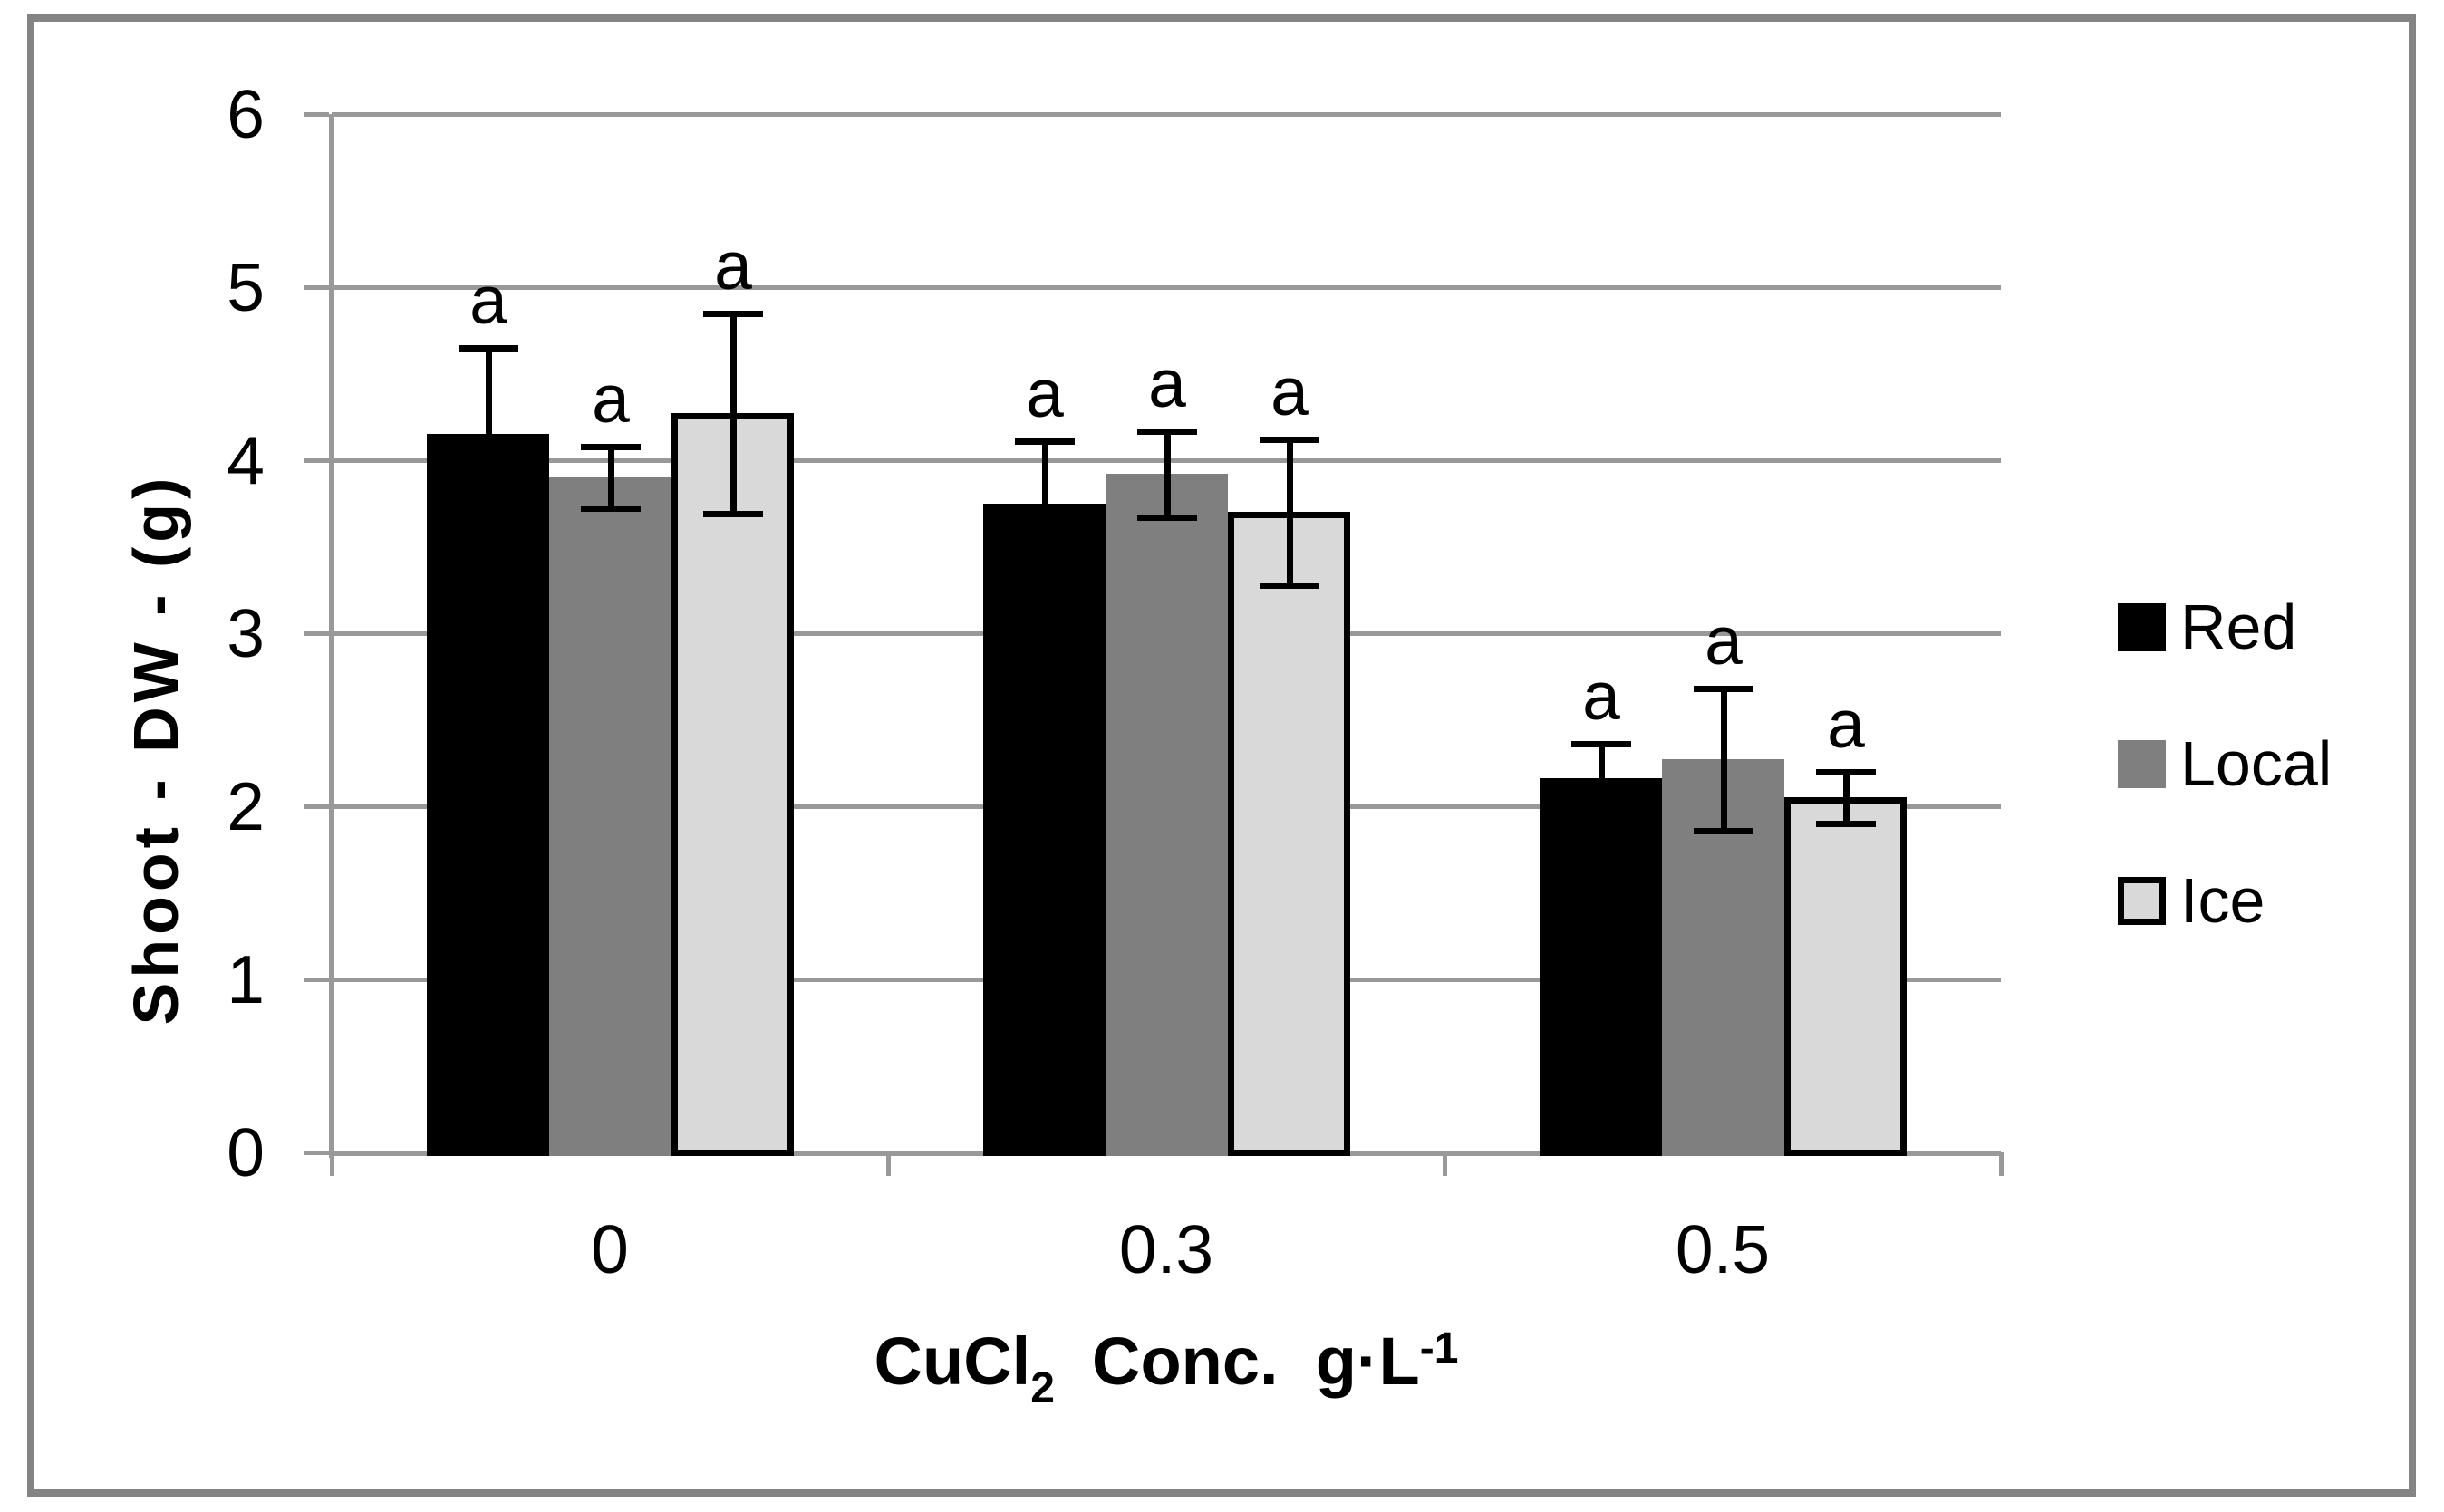 The width and height of the screenshot is (2444, 1512). Describe the element at coordinates (1289, 834) in the screenshot. I see `bar-ice-0.3` at that location.